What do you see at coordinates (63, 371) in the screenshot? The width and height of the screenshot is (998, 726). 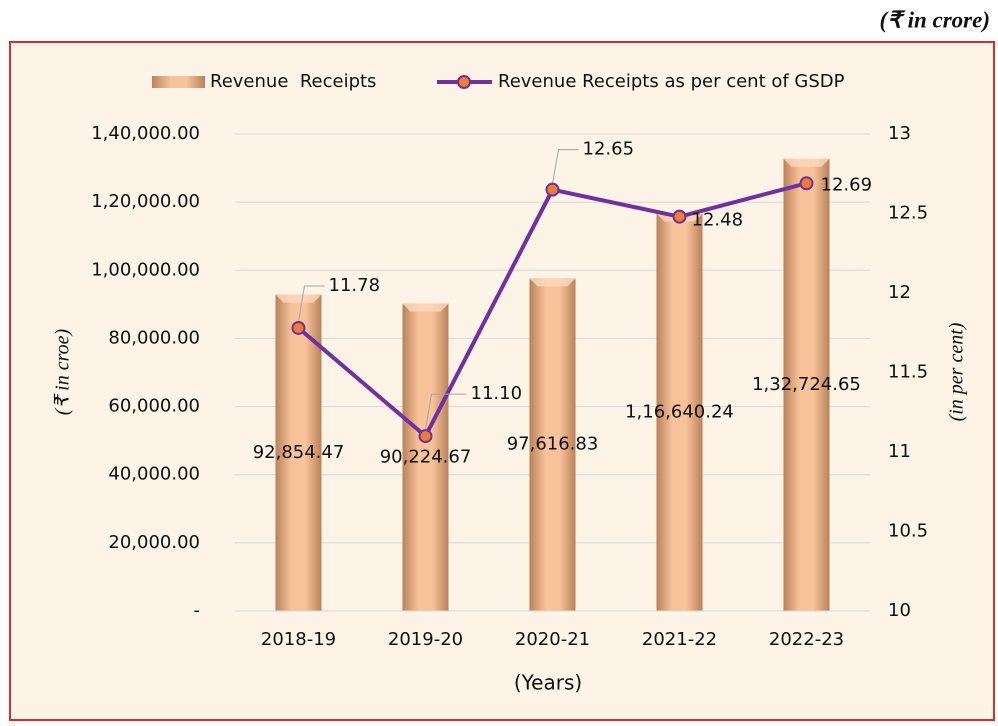 I see `y-axis-title: (₹ in croe)` at bounding box center [63, 371].